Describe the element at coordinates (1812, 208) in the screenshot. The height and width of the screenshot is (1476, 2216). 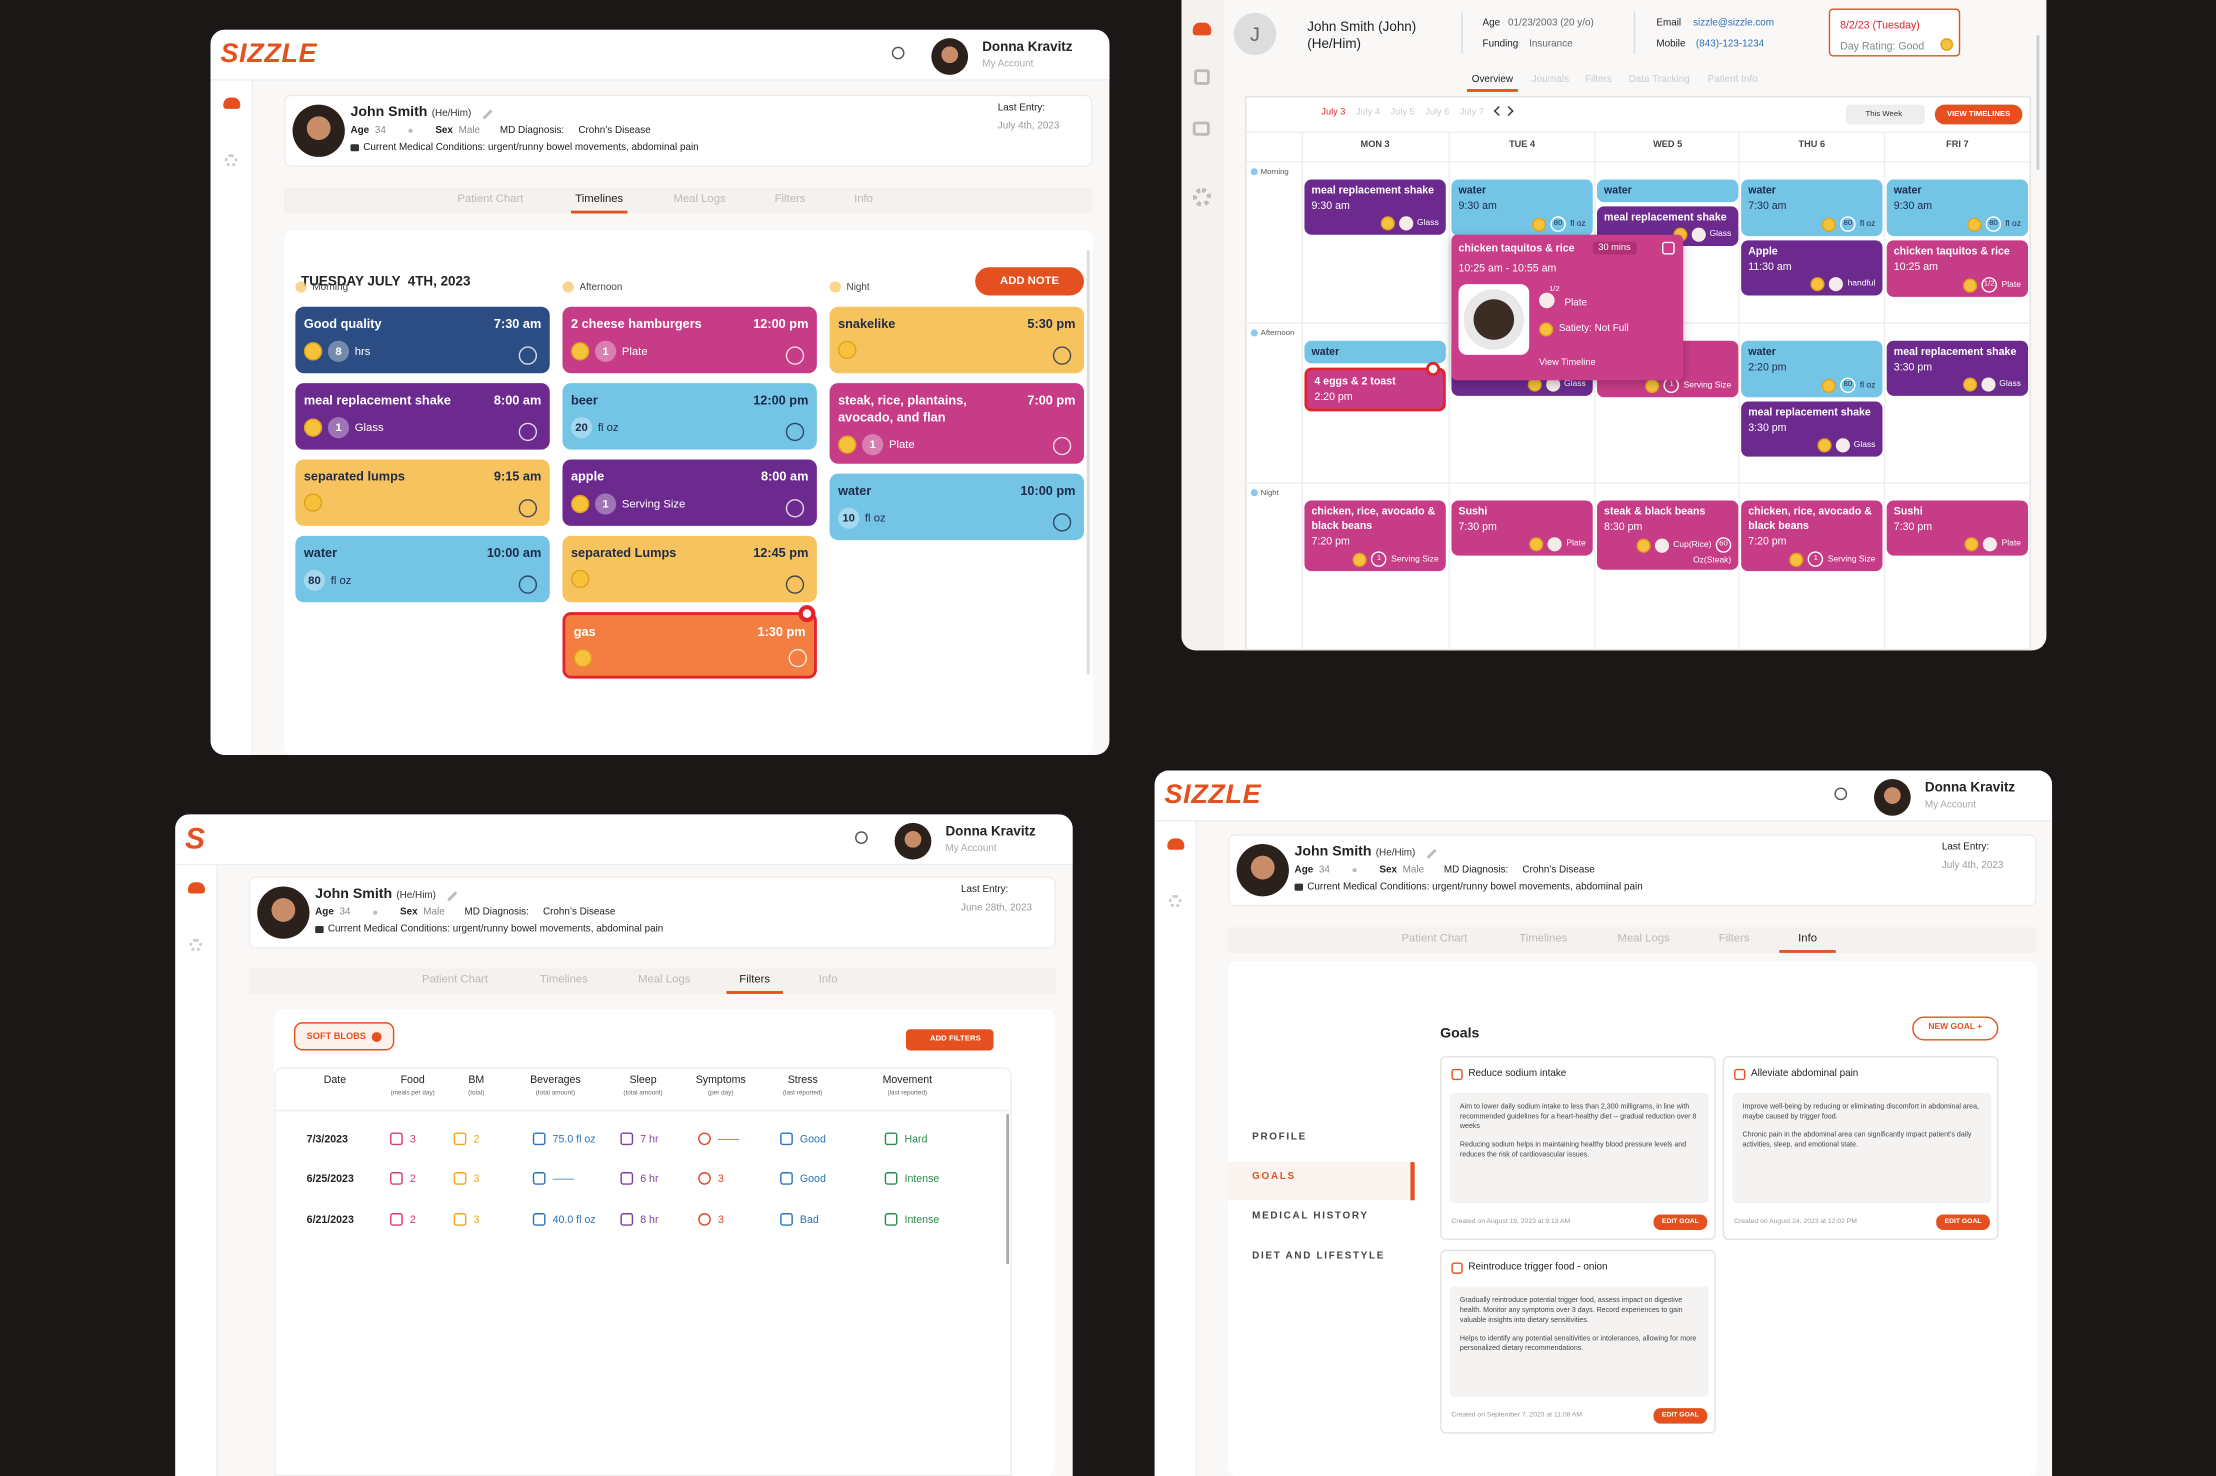
I see `entry-card: water 7:30 am 80 fl oz` at that location.